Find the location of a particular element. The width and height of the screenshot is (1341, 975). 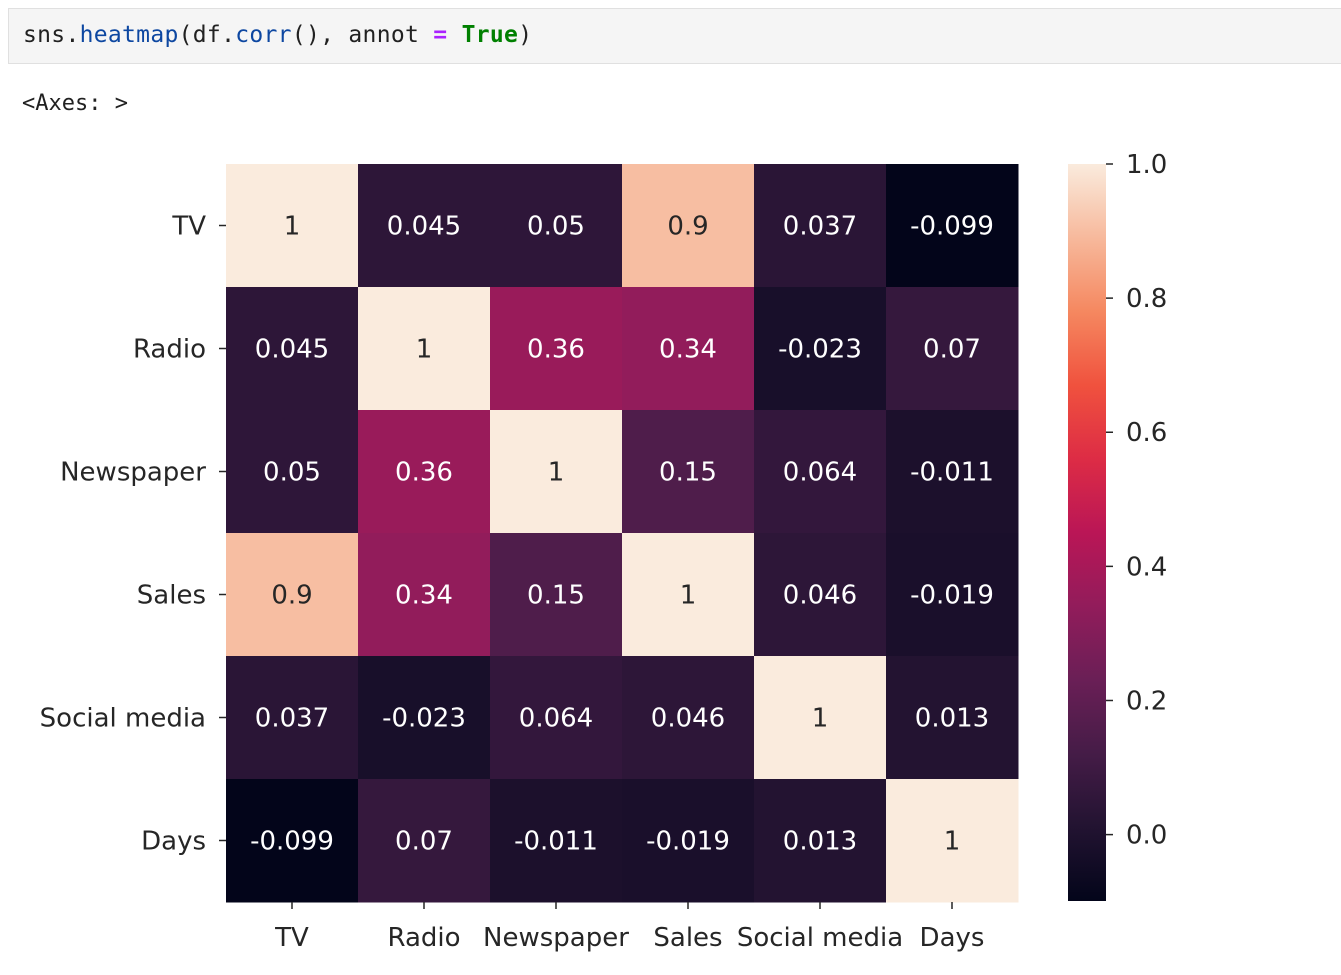

code-token-method: corr is located at coordinates (263, 35).